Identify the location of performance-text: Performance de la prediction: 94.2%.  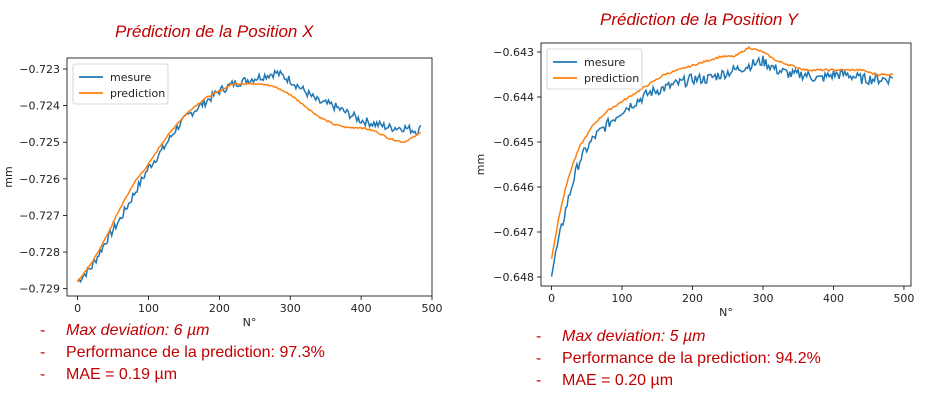
(691, 358).